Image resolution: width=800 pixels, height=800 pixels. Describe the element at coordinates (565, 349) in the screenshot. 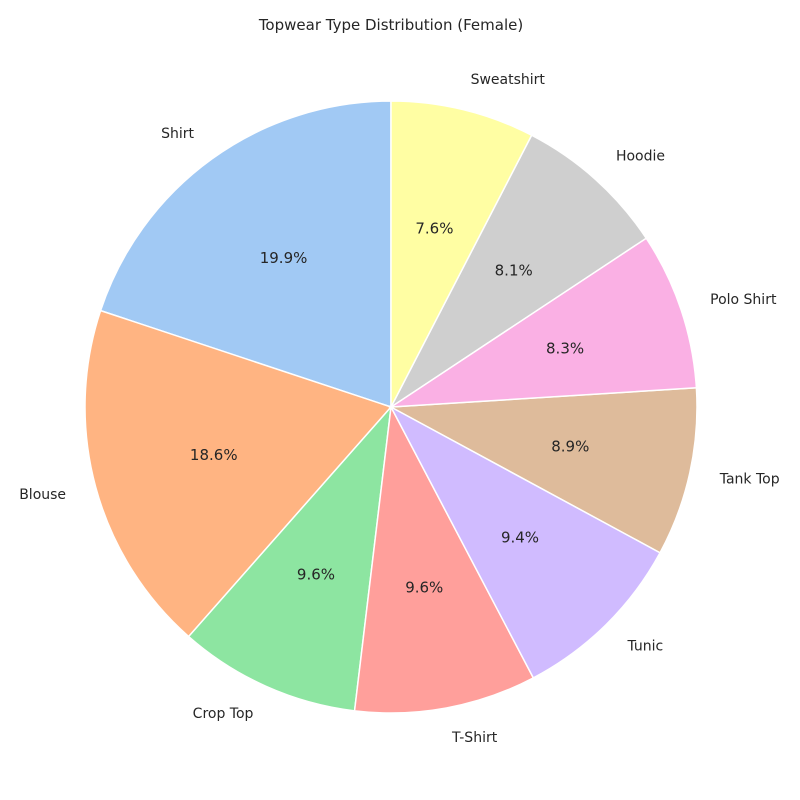

I see `pct-label-polo-shirt: 8.3%` at that location.